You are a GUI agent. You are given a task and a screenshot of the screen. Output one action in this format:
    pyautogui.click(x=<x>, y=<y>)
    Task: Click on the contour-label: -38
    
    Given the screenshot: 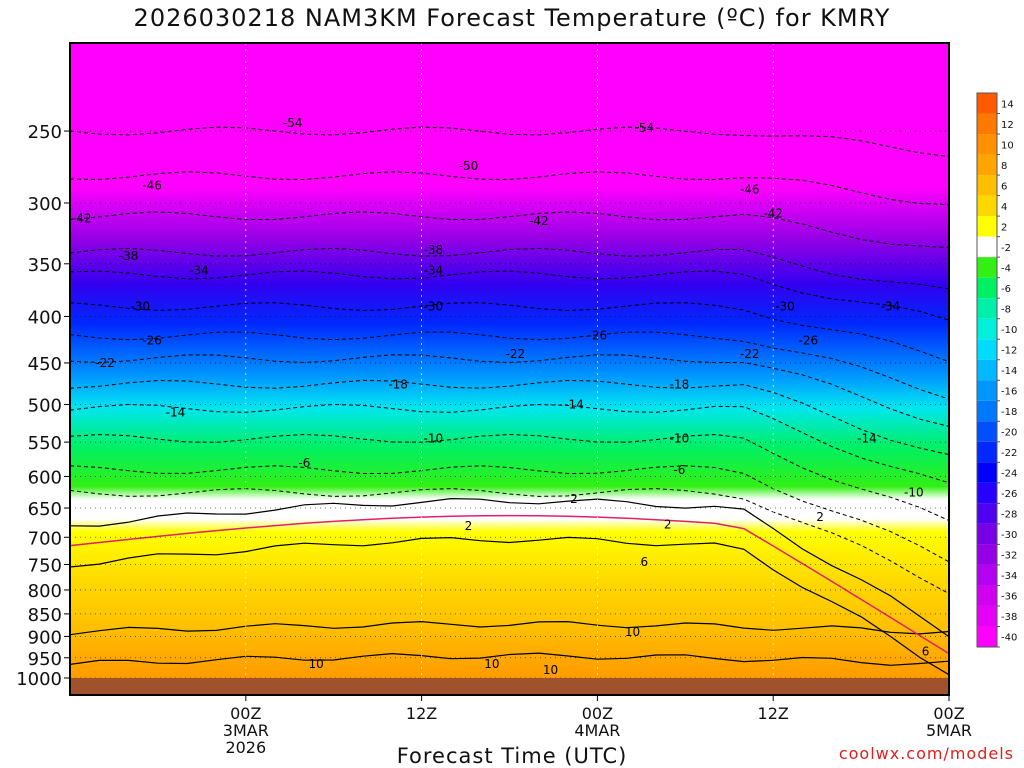 What is the action you would take?
    pyautogui.click(x=434, y=250)
    